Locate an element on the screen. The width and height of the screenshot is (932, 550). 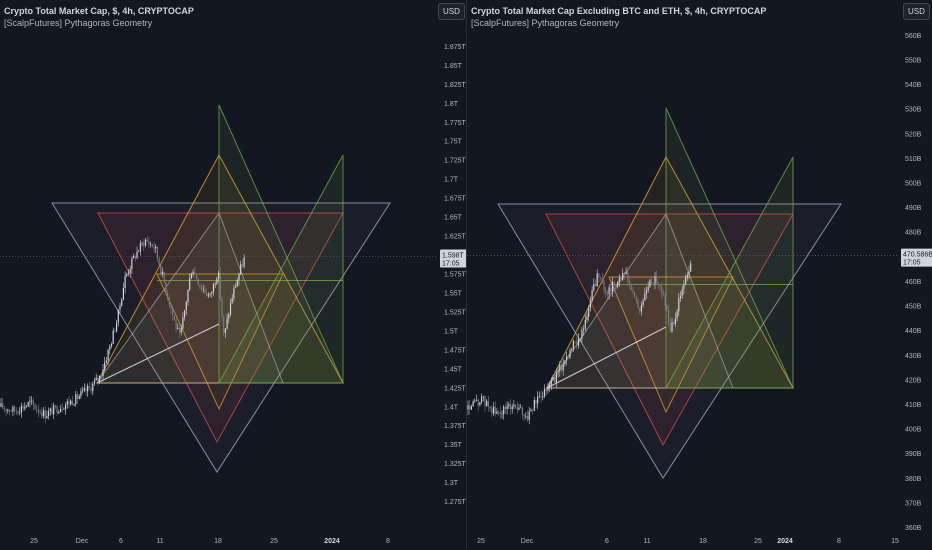
x-tick-label: 25 is located at coordinates (758, 541).